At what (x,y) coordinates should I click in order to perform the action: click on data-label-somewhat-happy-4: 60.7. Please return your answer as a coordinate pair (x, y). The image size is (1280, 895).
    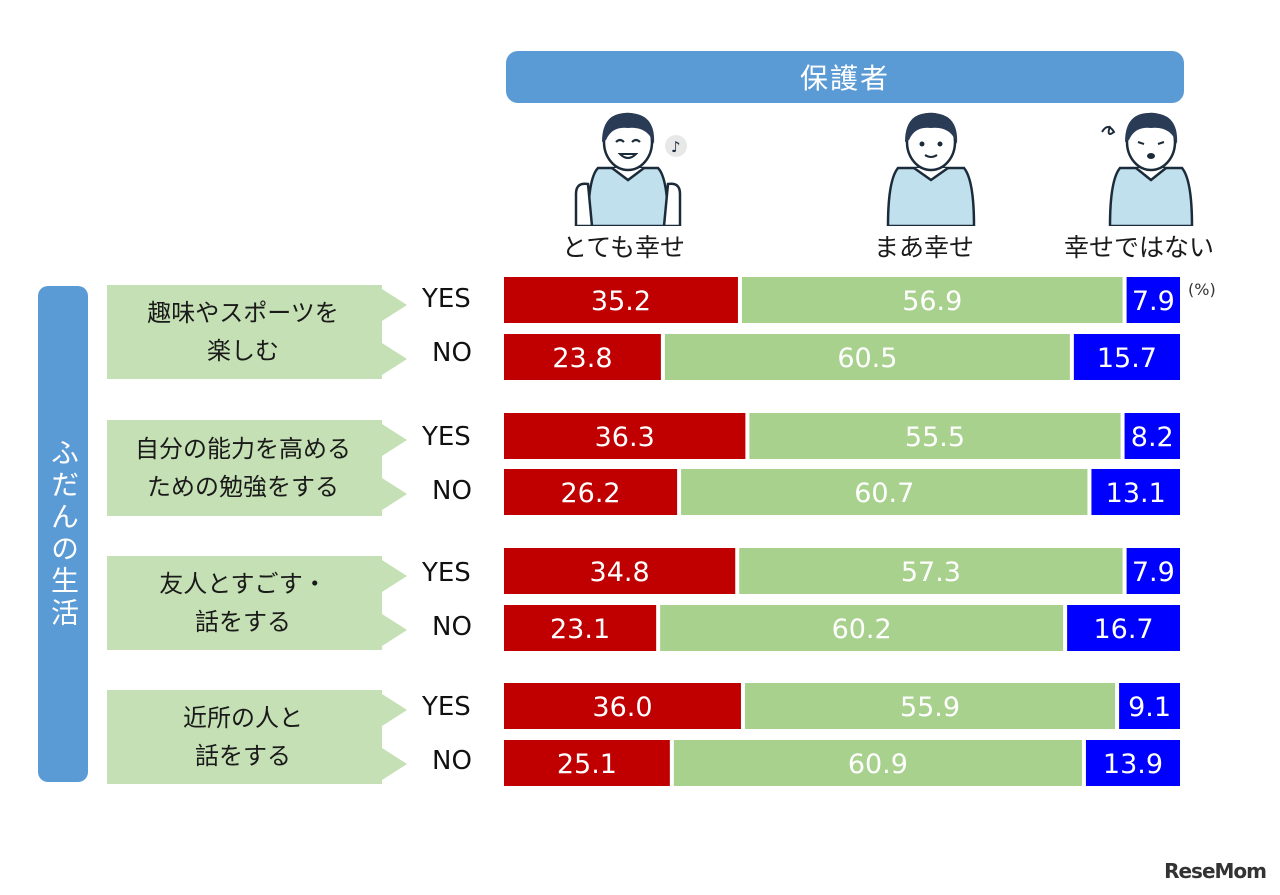
    Looking at the image, I should click on (884, 493).